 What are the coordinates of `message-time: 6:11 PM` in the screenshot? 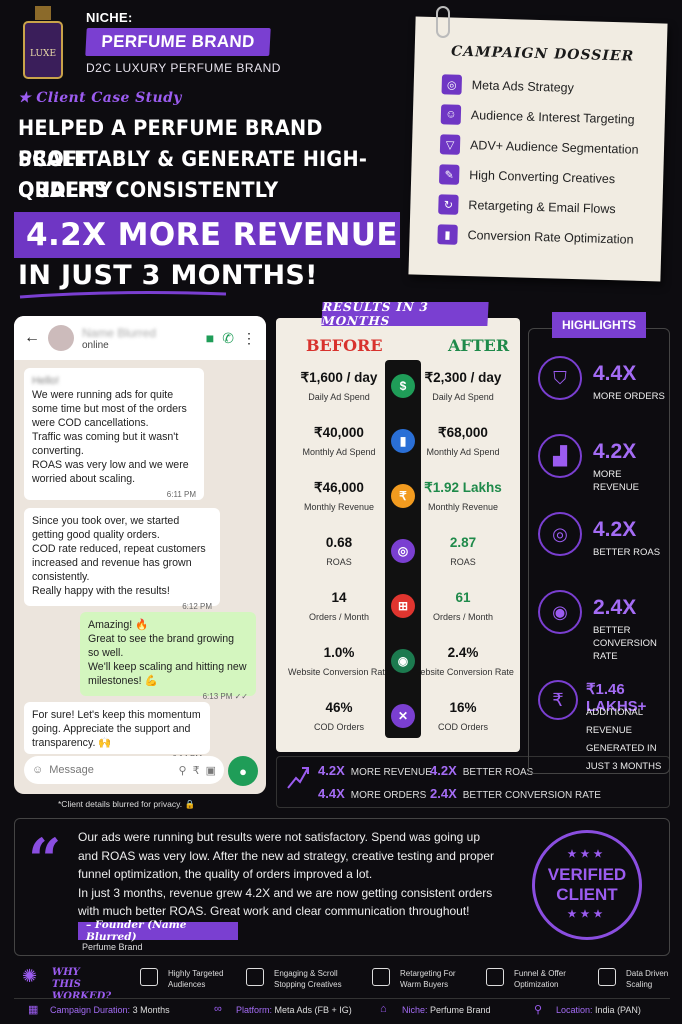 It's located at (181, 494).